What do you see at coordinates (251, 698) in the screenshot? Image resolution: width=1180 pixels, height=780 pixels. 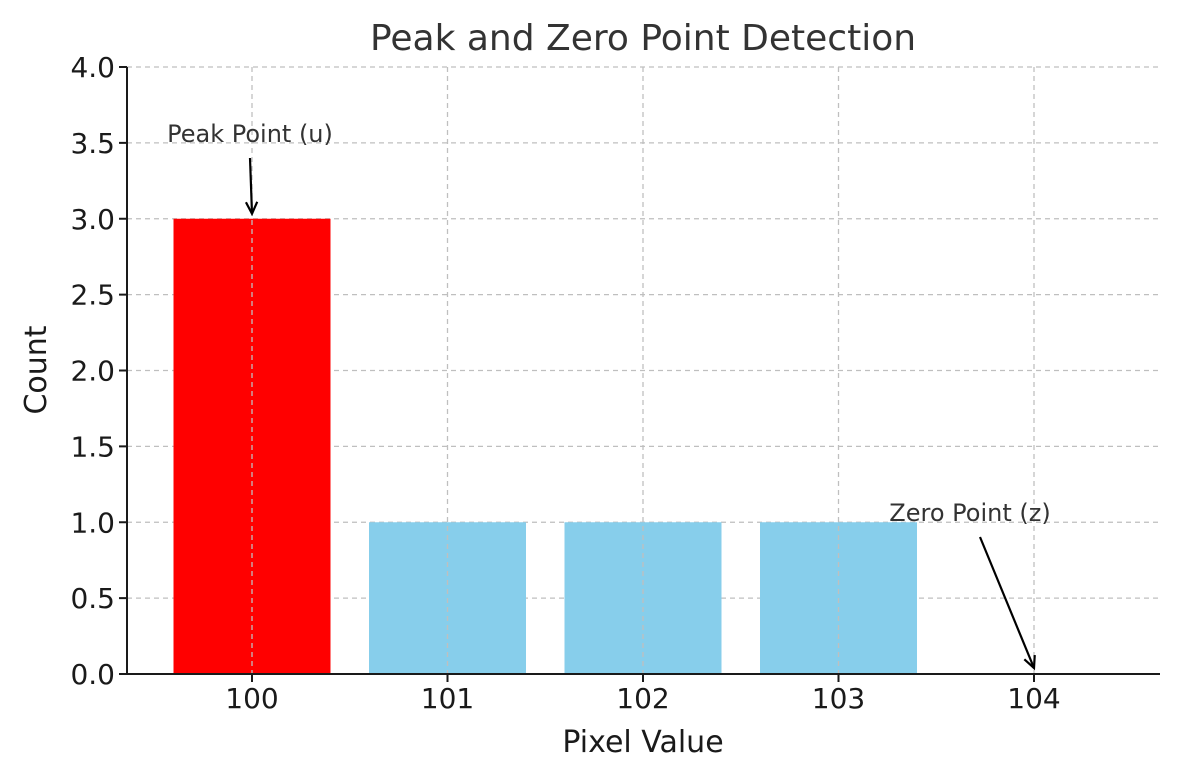 I see `x-tick-label: 100` at bounding box center [251, 698].